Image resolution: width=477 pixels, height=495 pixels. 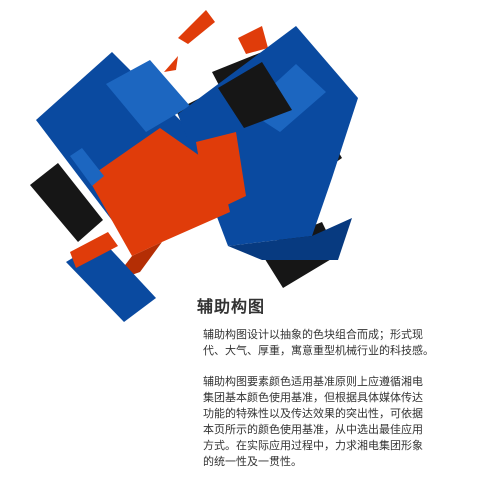 What do you see at coordinates (313, 397) in the screenshot?
I see `paragraph-line: 集团基本颜色使用基准，但根据具体媒体传达` at bounding box center [313, 397].